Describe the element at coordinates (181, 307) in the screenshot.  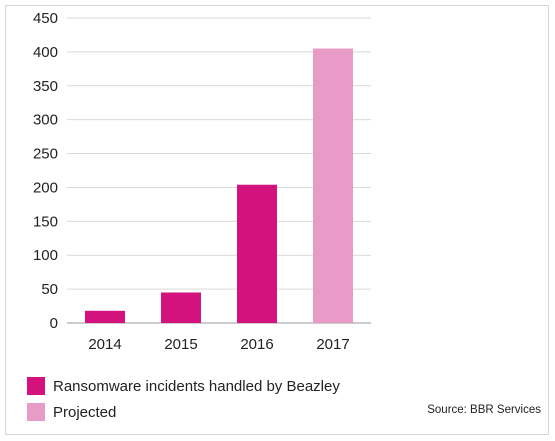
I see `bar-2015` at that location.